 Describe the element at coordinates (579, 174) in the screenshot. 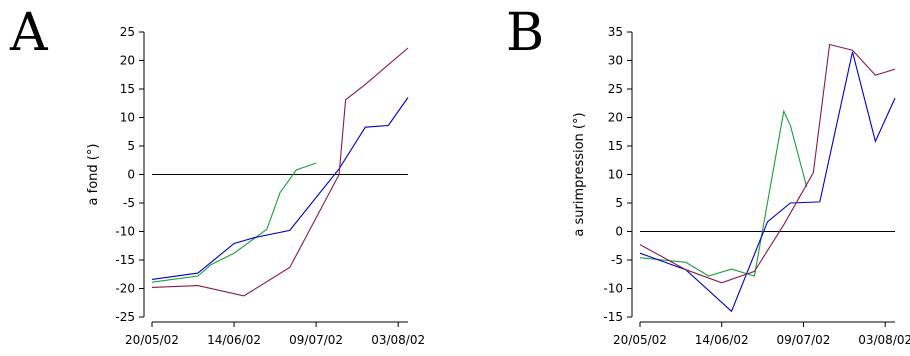

I see `y-axis-label: a surimpression (°)` at that location.